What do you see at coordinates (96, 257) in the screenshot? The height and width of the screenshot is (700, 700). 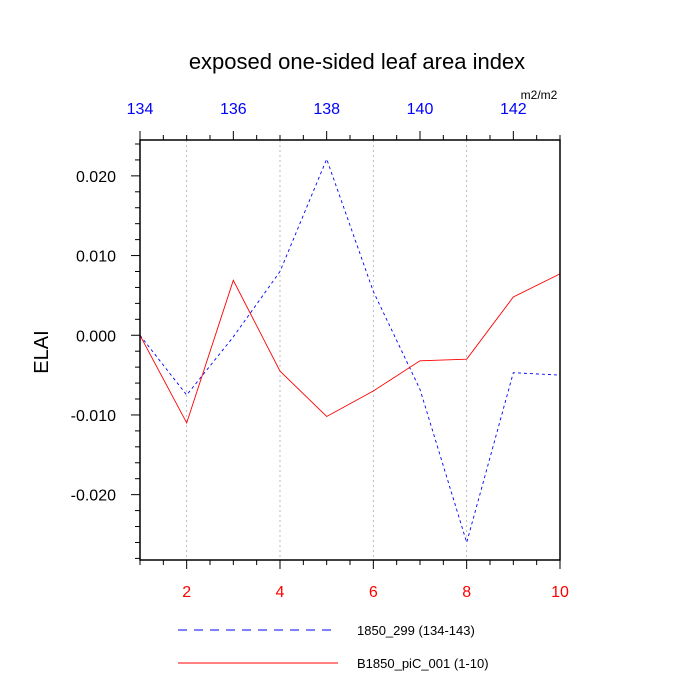 I see `y-axis-tick-label: 0.010` at bounding box center [96, 257].